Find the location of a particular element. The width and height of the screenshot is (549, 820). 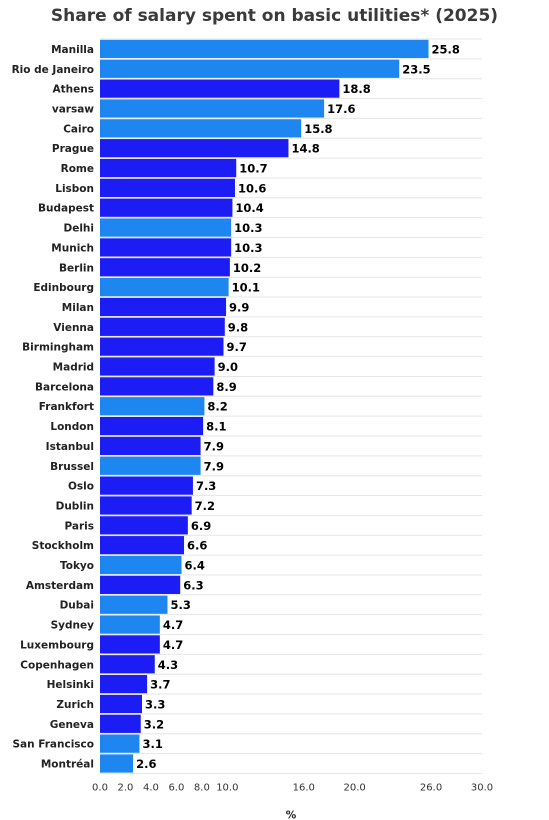

category-label: Brussel is located at coordinates (72, 467).